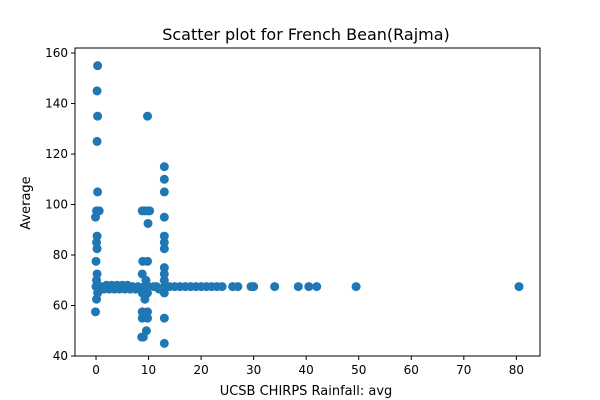  I want to click on x-tick-label: 50, so click(358, 370).